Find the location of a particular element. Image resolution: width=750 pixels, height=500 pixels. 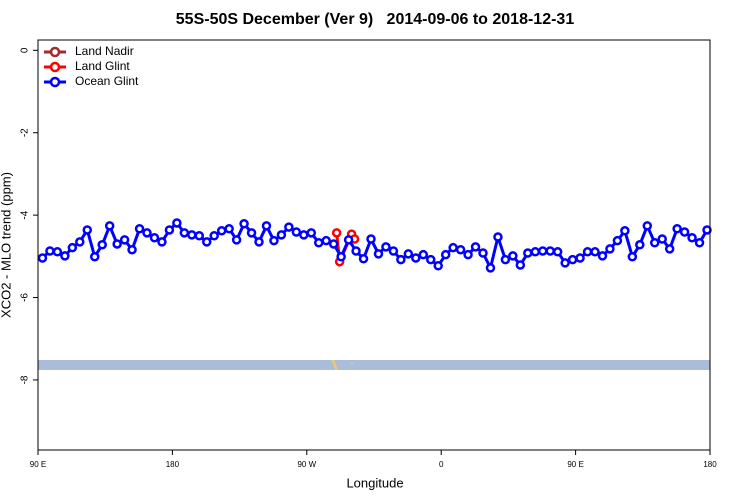

legend-label: Land Nadir is located at coordinates (104, 51).